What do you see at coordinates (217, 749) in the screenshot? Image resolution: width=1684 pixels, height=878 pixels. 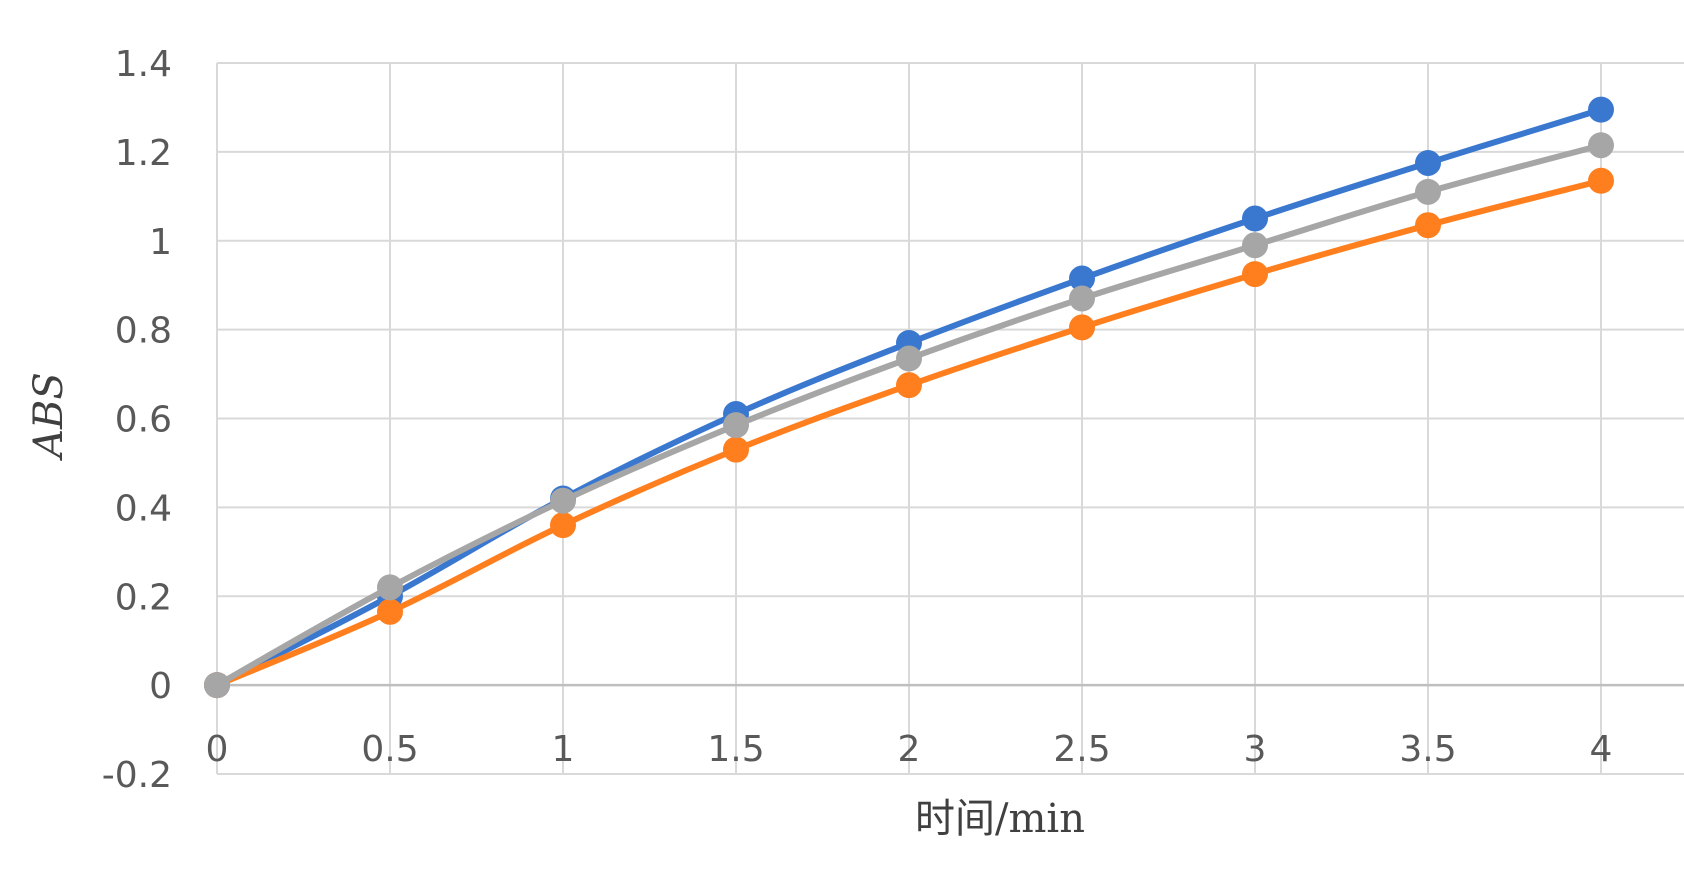 I see `x-tick-label: 0` at bounding box center [217, 749].